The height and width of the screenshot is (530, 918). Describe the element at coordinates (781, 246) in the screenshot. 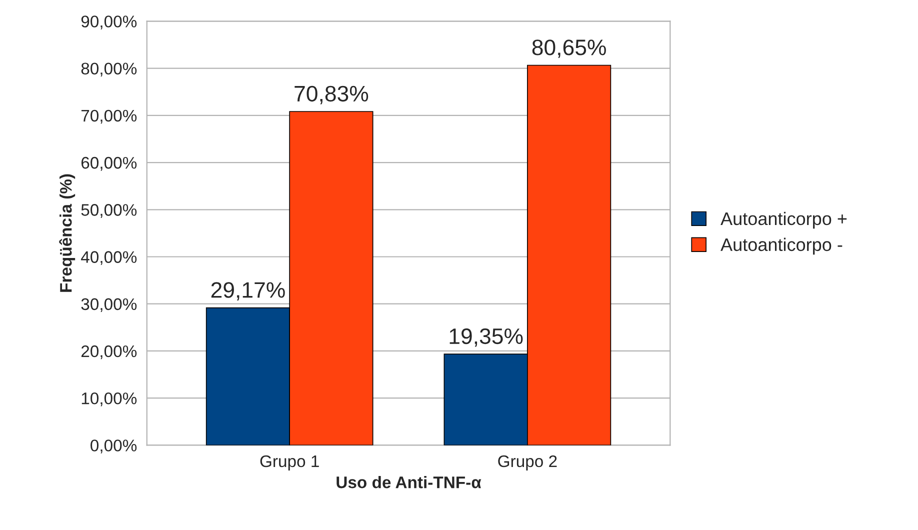

I see `legend-label: Autoanticorpo -` at that location.